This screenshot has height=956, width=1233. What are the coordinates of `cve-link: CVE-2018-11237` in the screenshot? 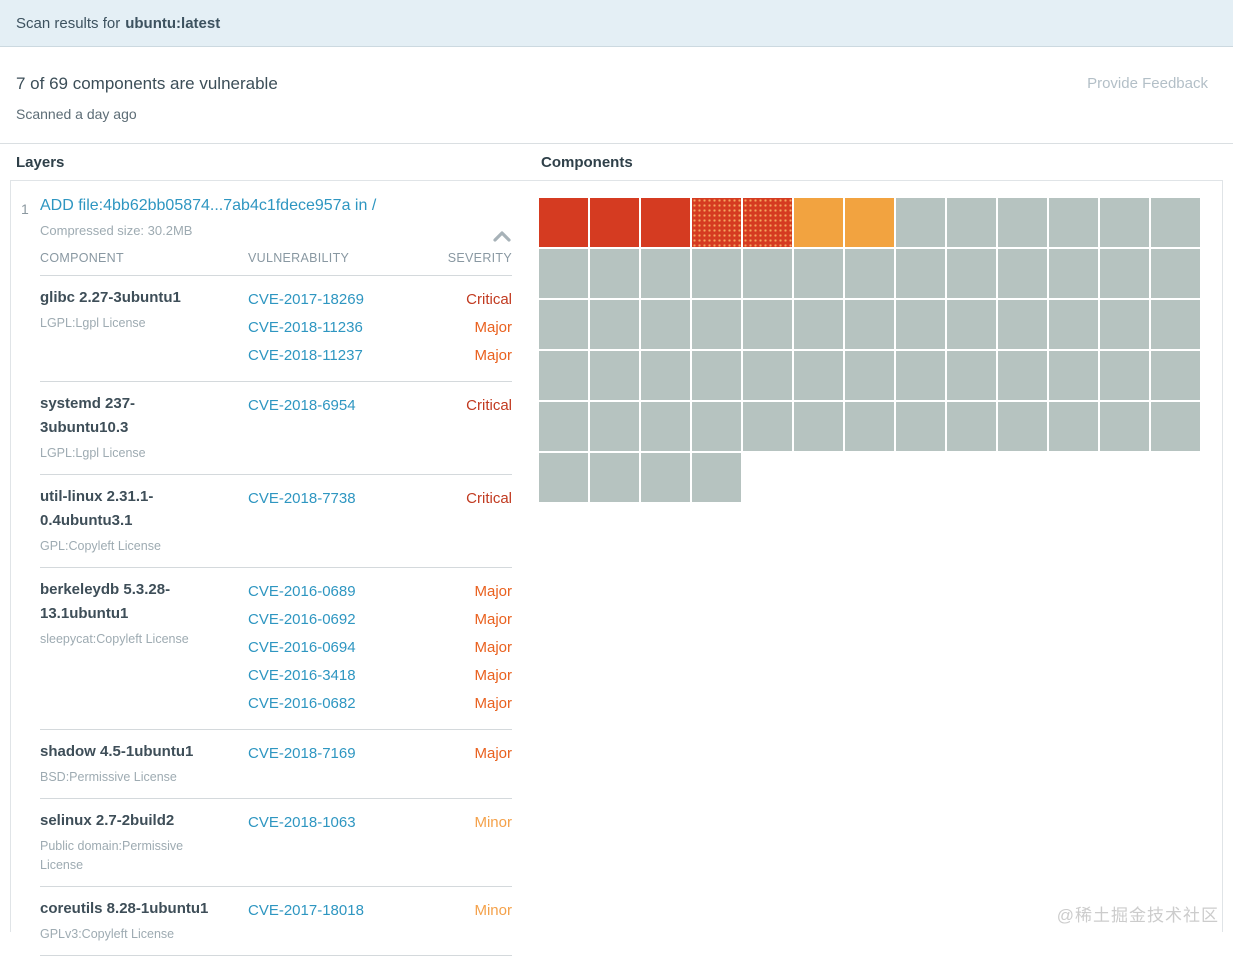 It's located at (305, 355).